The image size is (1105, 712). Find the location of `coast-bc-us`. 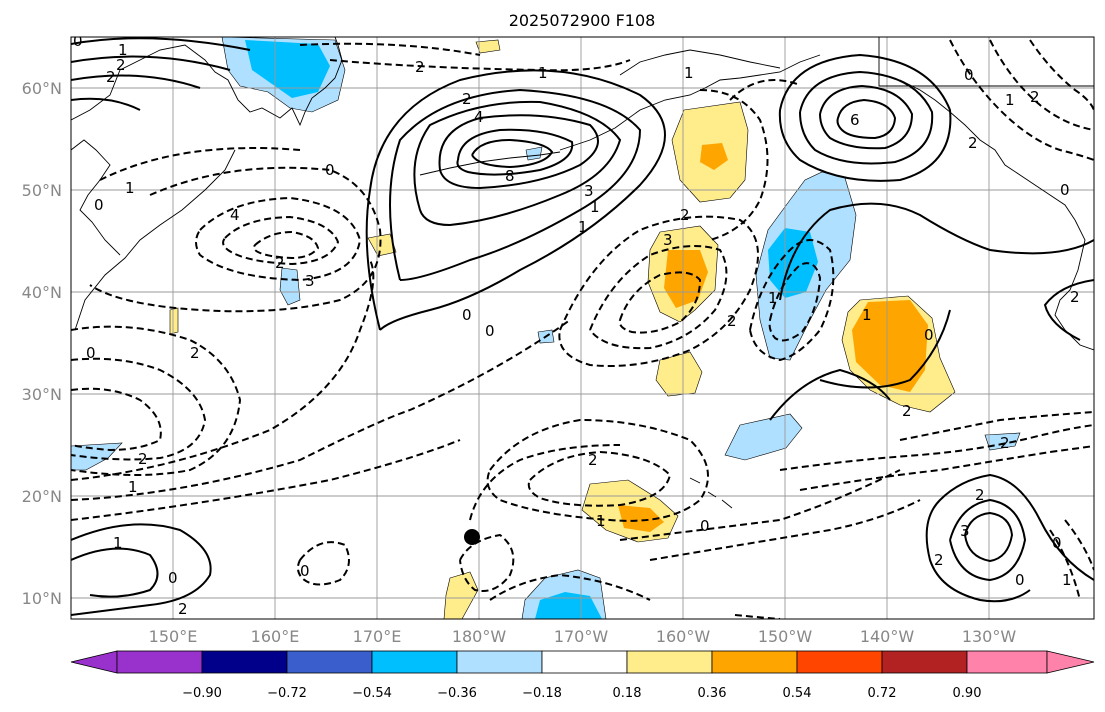

coast-bc-us is located at coordinates (1074, 285).